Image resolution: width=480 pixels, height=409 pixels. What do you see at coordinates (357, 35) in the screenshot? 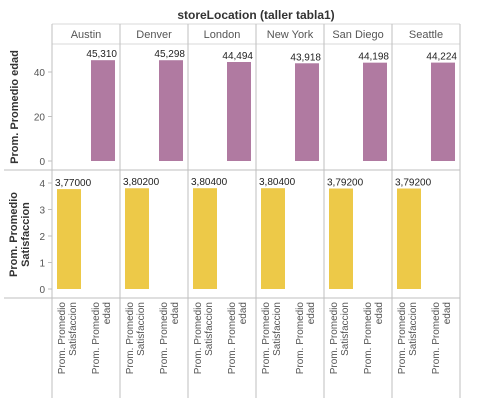
I see `column-header-san-diego: San Diego` at bounding box center [357, 35].